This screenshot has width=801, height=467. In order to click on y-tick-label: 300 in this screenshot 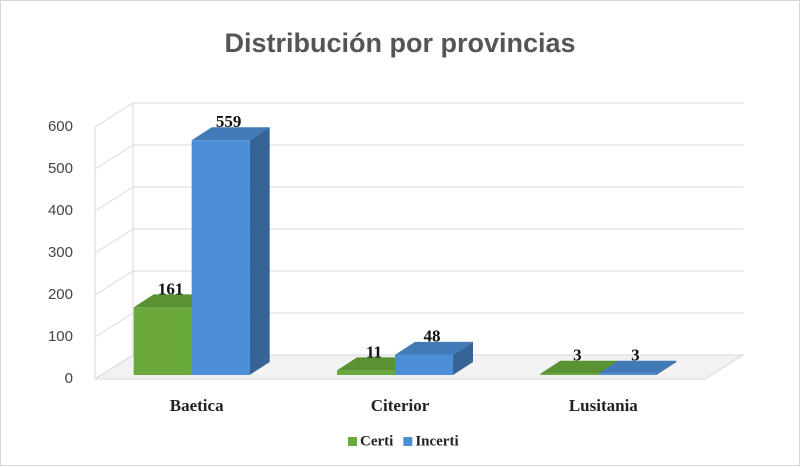, I will do `click(60, 252)`.